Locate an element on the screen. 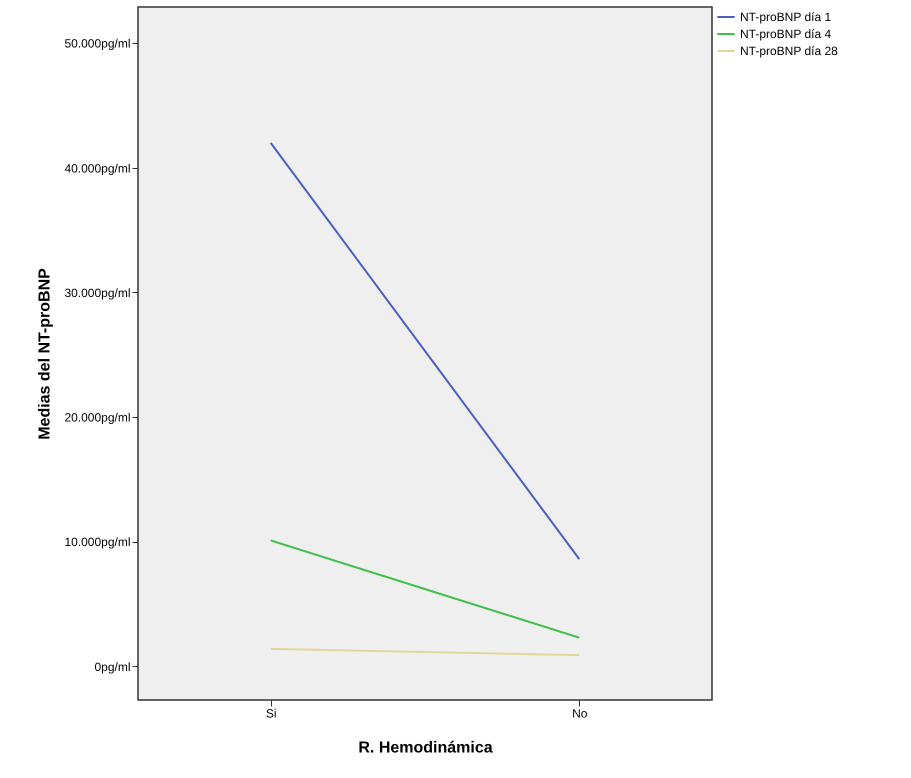 The width and height of the screenshot is (911, 778). y-tick-label: 20.000pg/ml is located at coordinates (97, 417).